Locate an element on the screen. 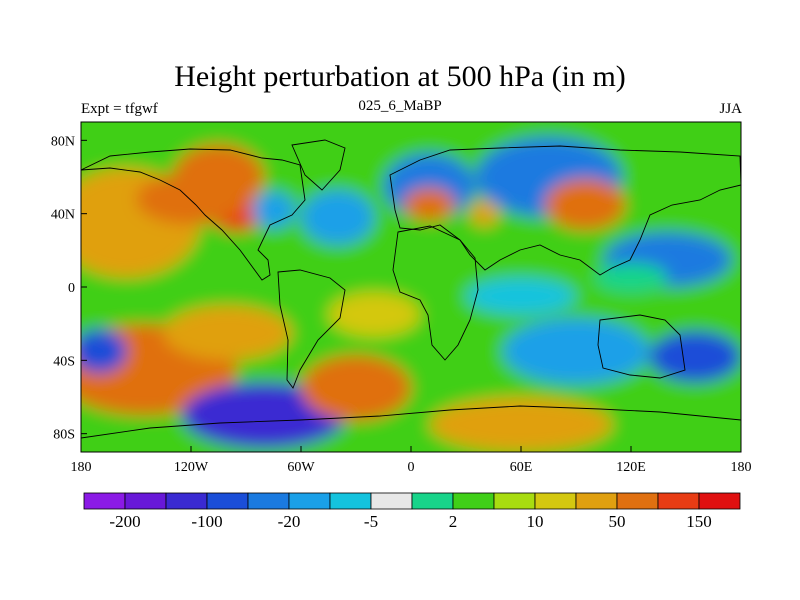  colorbar-label-2: -20 is located at coordinates (289, 521).